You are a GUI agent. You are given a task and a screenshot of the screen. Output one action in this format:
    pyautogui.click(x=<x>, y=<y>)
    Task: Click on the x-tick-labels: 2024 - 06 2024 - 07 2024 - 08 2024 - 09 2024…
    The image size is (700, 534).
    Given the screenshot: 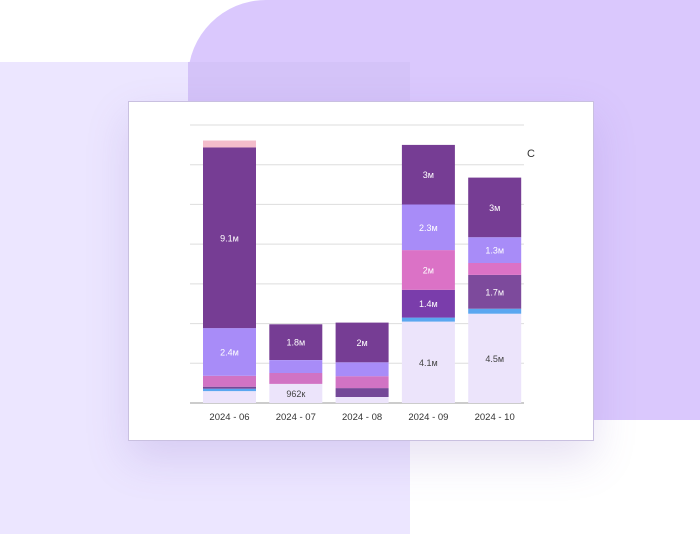 What is the action you would take?
    pyautogui.click(x=361, y=417)
    